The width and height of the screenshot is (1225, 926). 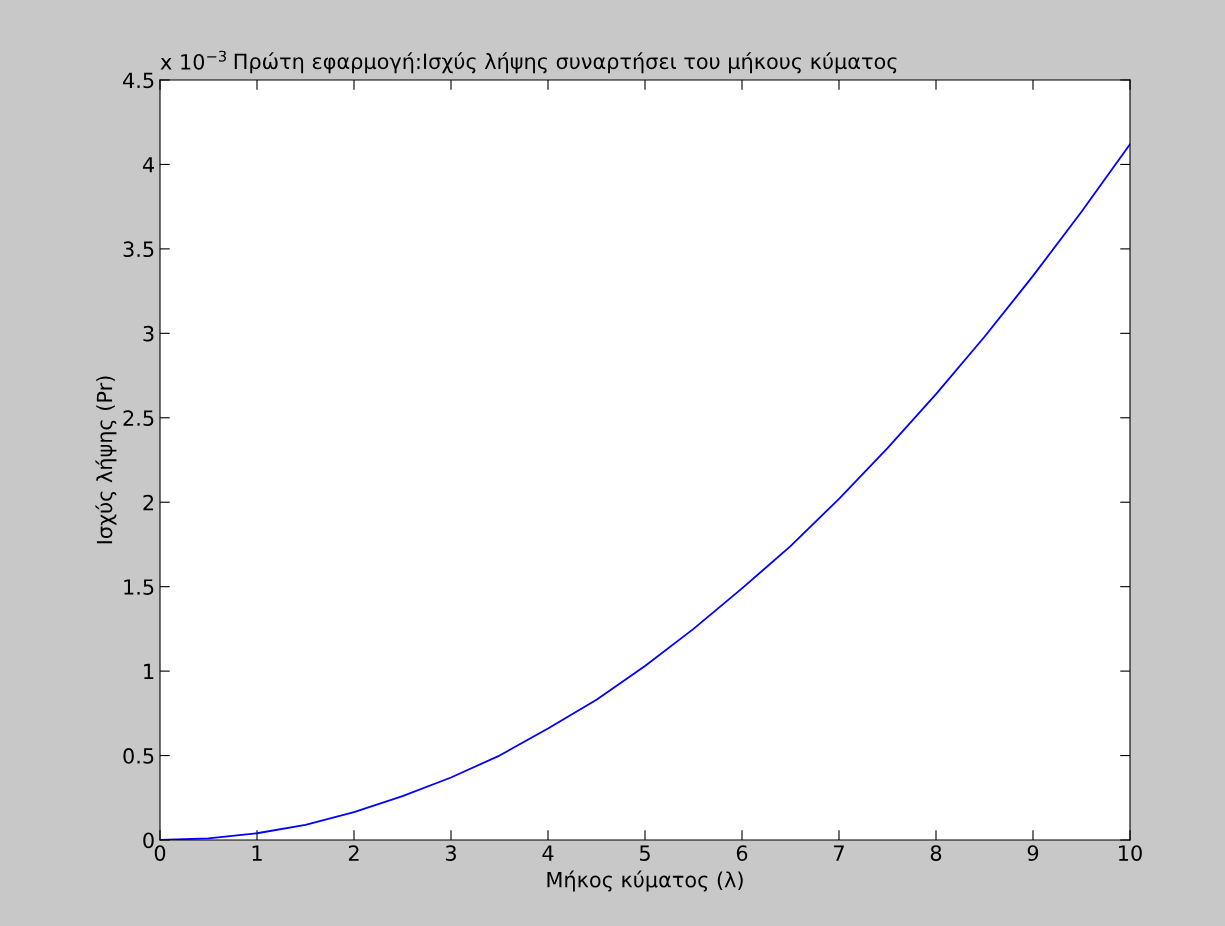 What do you see at coordinates (193, 60) in the screenshot?
I see `text: x 10$^{−3}$` at bounding box center [193, 60].